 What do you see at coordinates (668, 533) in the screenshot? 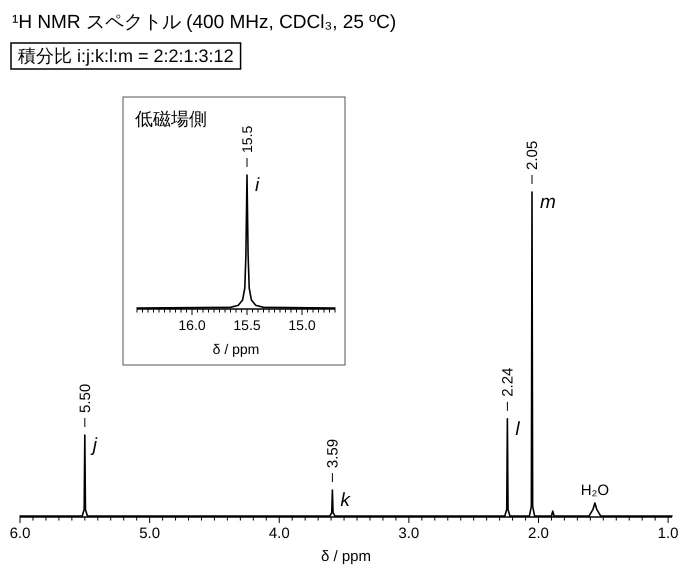
I see `x-tick-label: 1.0` at bounding box center [668, 533].